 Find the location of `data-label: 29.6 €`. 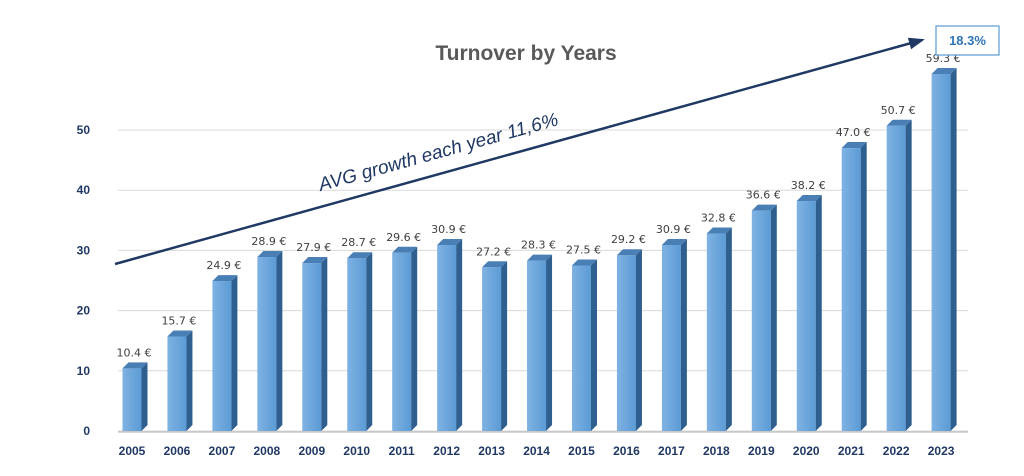

data-label: 29.6 € is located at coordinates (403, 237).